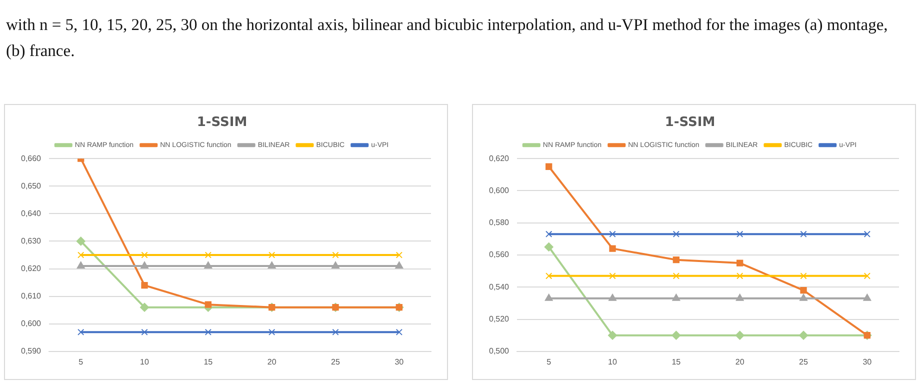  Describe the element at coordinates (499, 223) in the screenshot. I see `y-tick-label: 0,580` at that location.